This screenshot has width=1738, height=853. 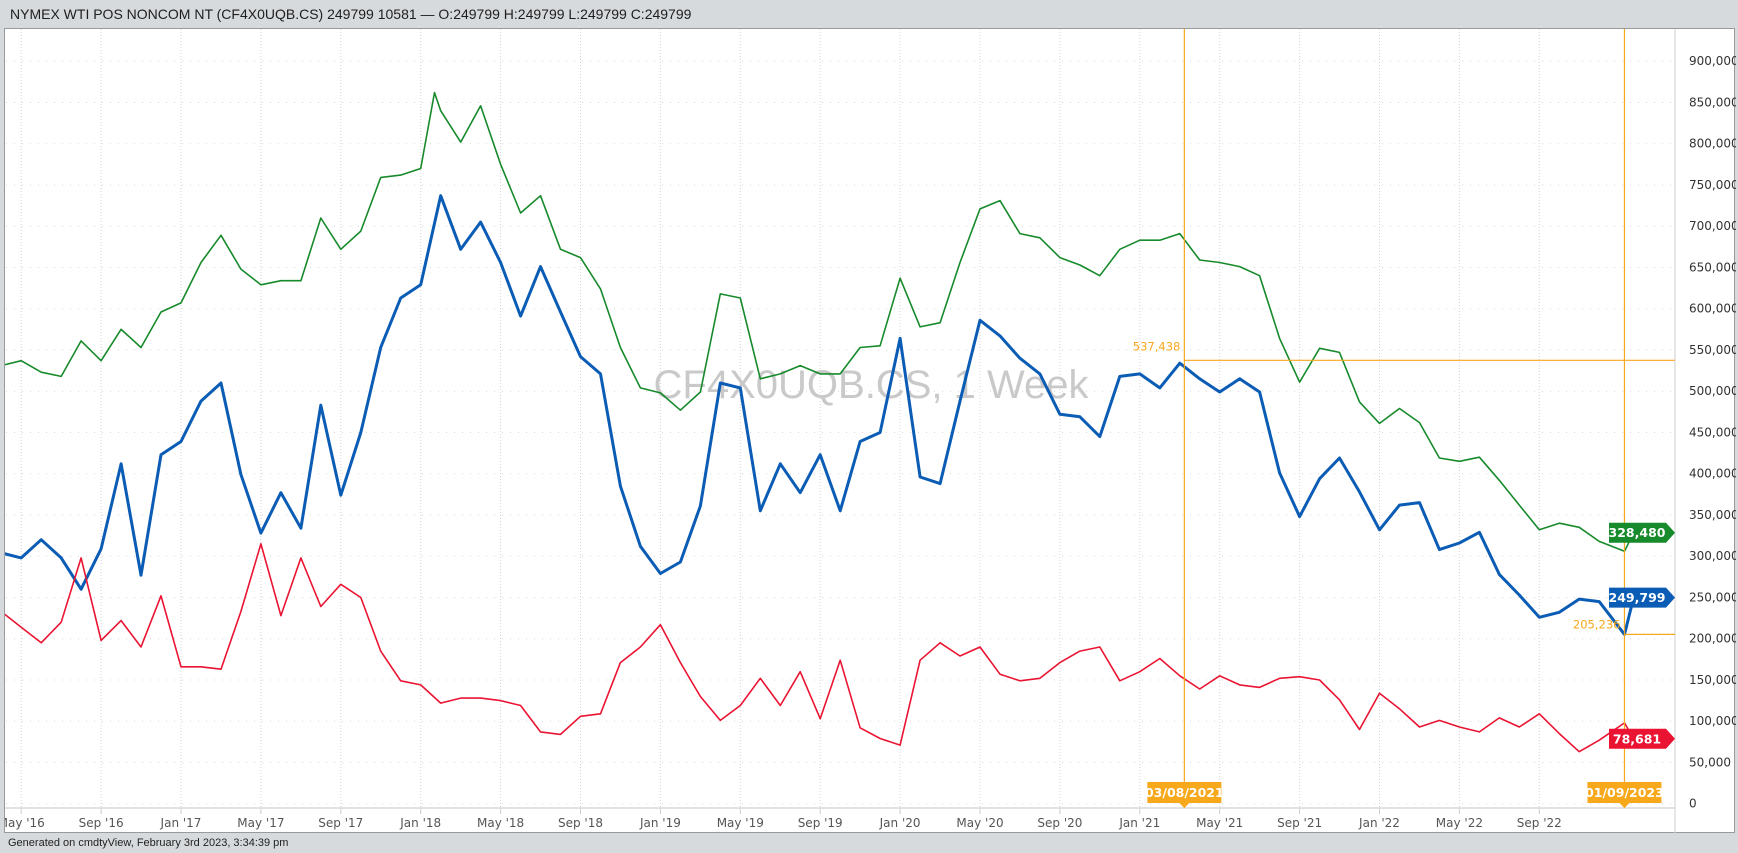 What do you see at coordinates (1712, 721) in the screenshot?
I see `y-tick-label: 100,000` at bounding box center [1712, 721].